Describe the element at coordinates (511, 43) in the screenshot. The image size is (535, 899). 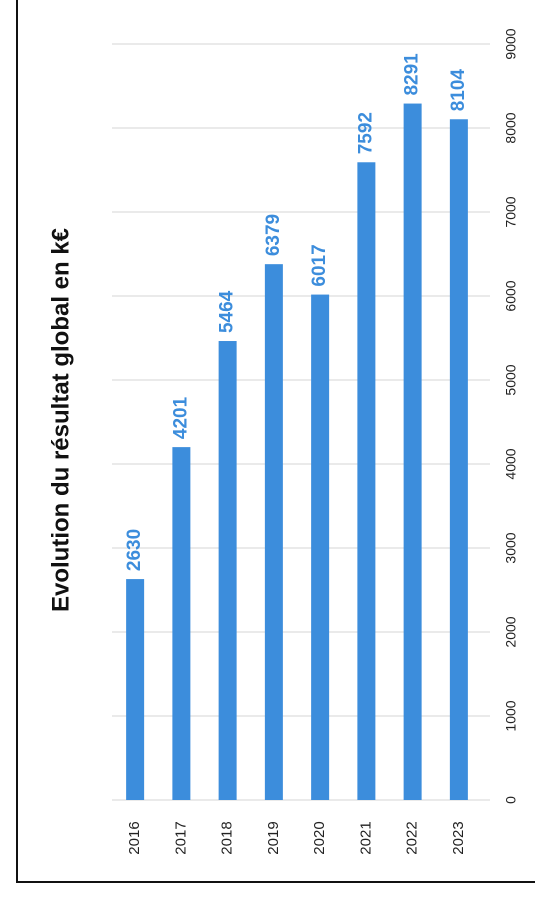
I see `y-tick-label: 9000` at that location.